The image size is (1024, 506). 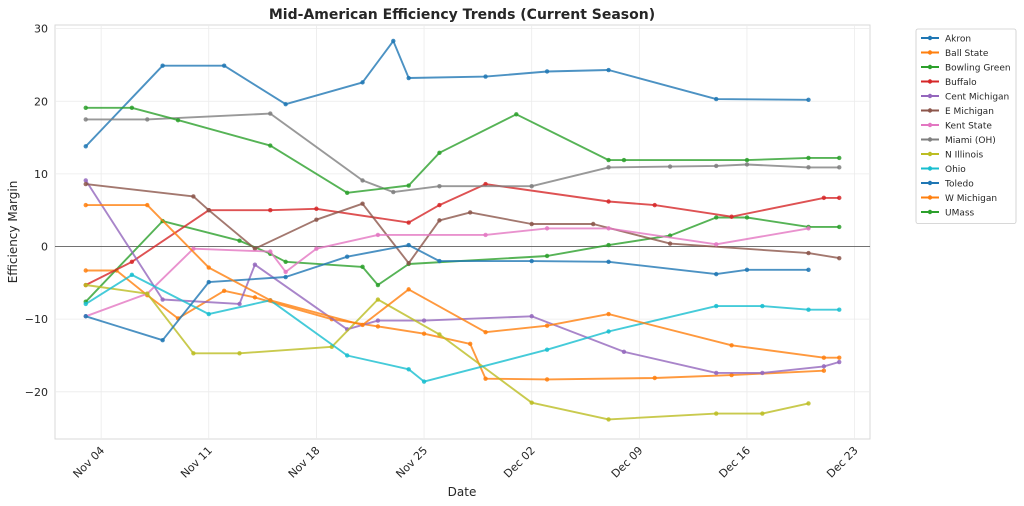 I want to click on legend-item-miami-oh: Miami (OH), so click(x=958, y=141).